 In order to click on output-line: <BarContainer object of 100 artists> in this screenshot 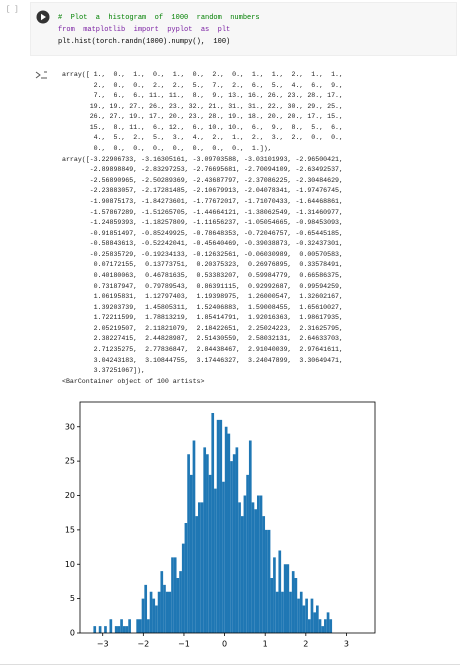, I will do `click(133, 381)`.